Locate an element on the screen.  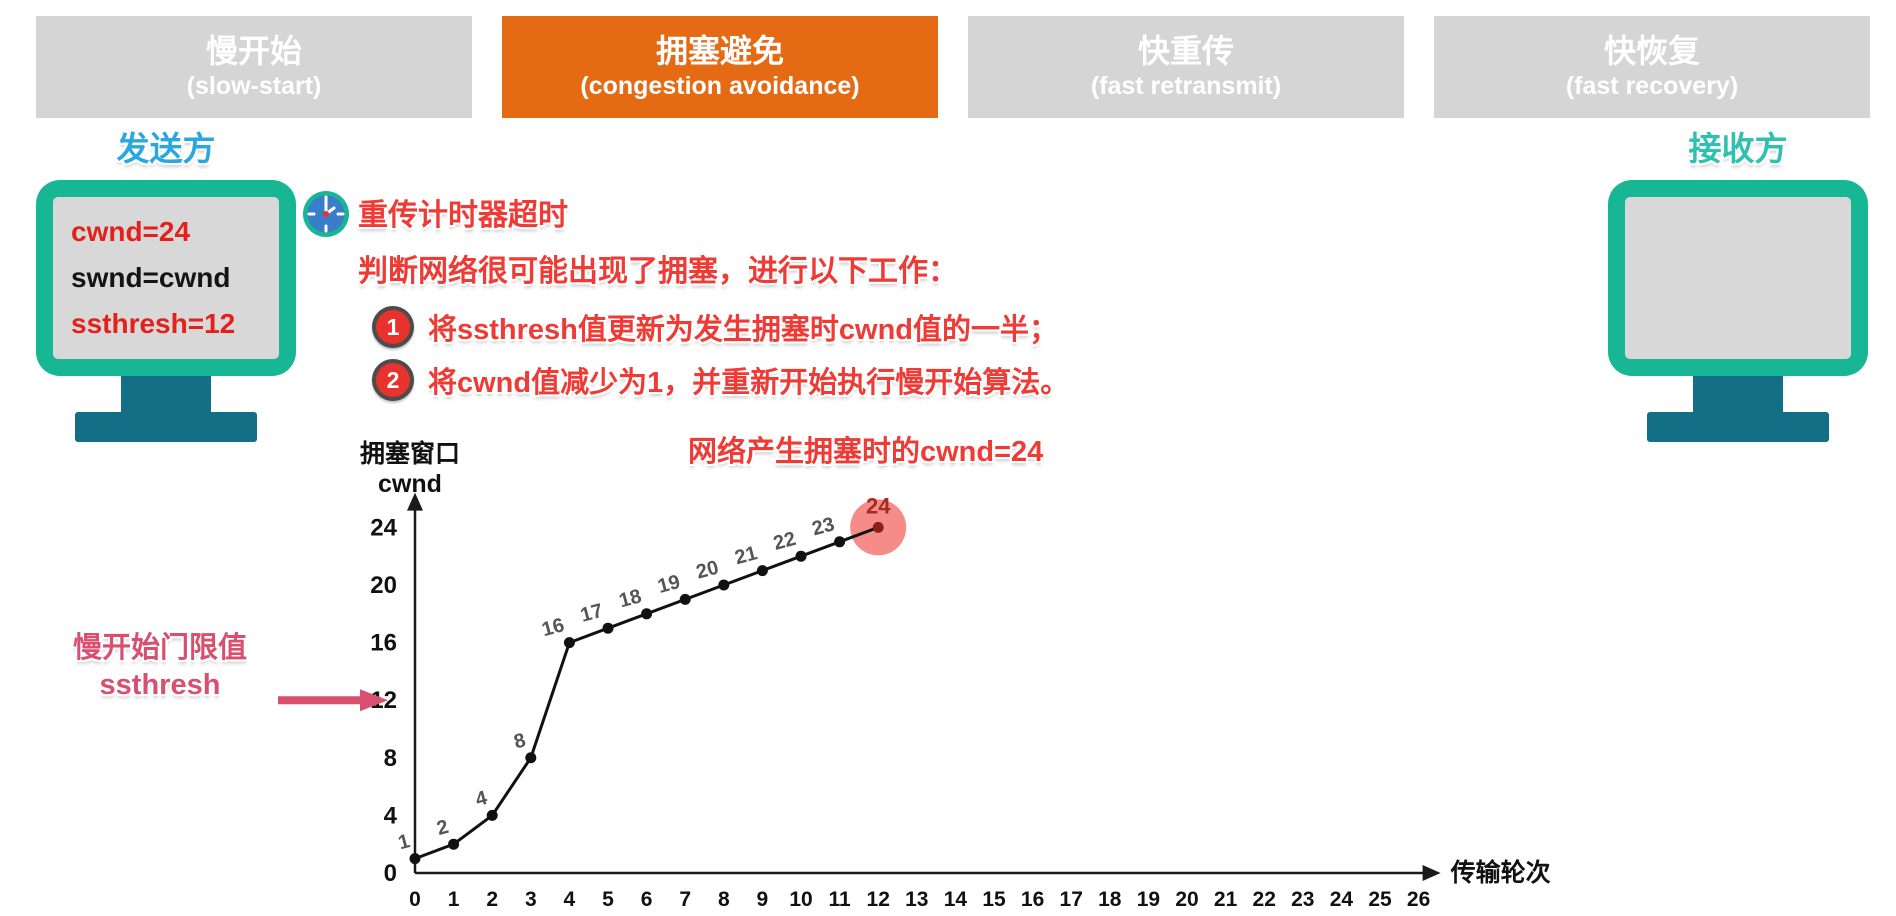
data-point-label: 19 is located at coordinates (668, 584).